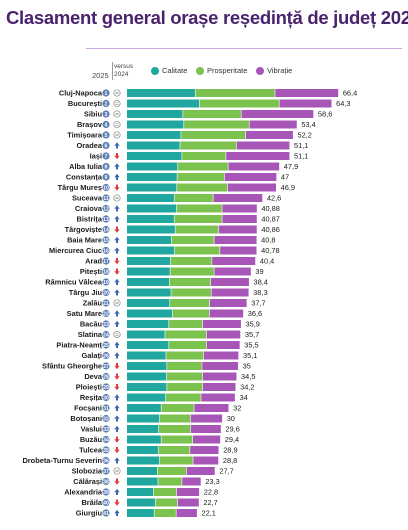 The image size is (408, 530). I want to click on legend-label-vibratie: Vibrație, so click(280, 70).